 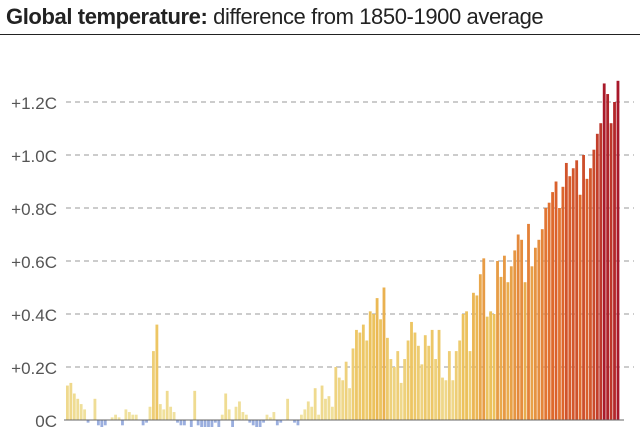 What do you see at coordinates (34, 103) in the screenshot?
I see `y-tick-label: +1.2C` at bounding box center [34, 103].